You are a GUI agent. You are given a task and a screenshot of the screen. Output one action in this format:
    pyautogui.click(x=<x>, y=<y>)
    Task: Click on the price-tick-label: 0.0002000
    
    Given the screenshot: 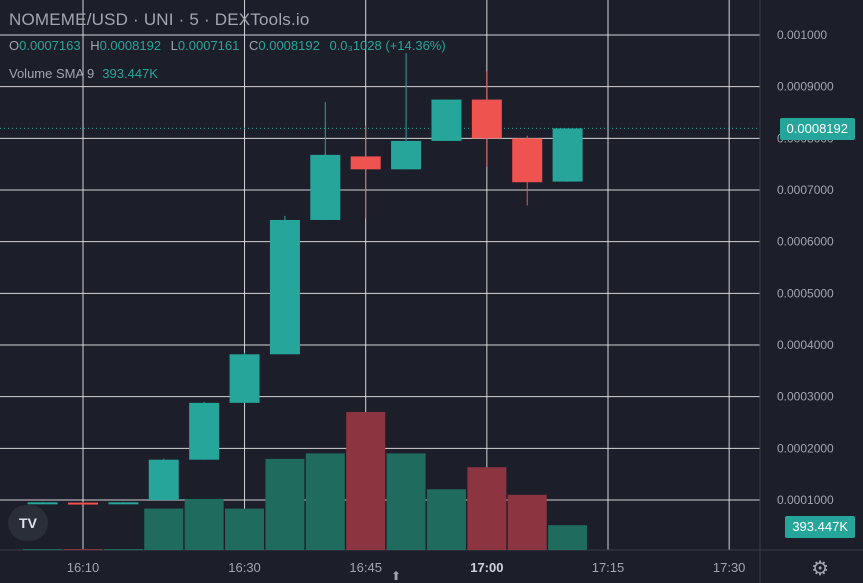 What is the action you would take?
    pyautogui.click(x=805, y=448)
    